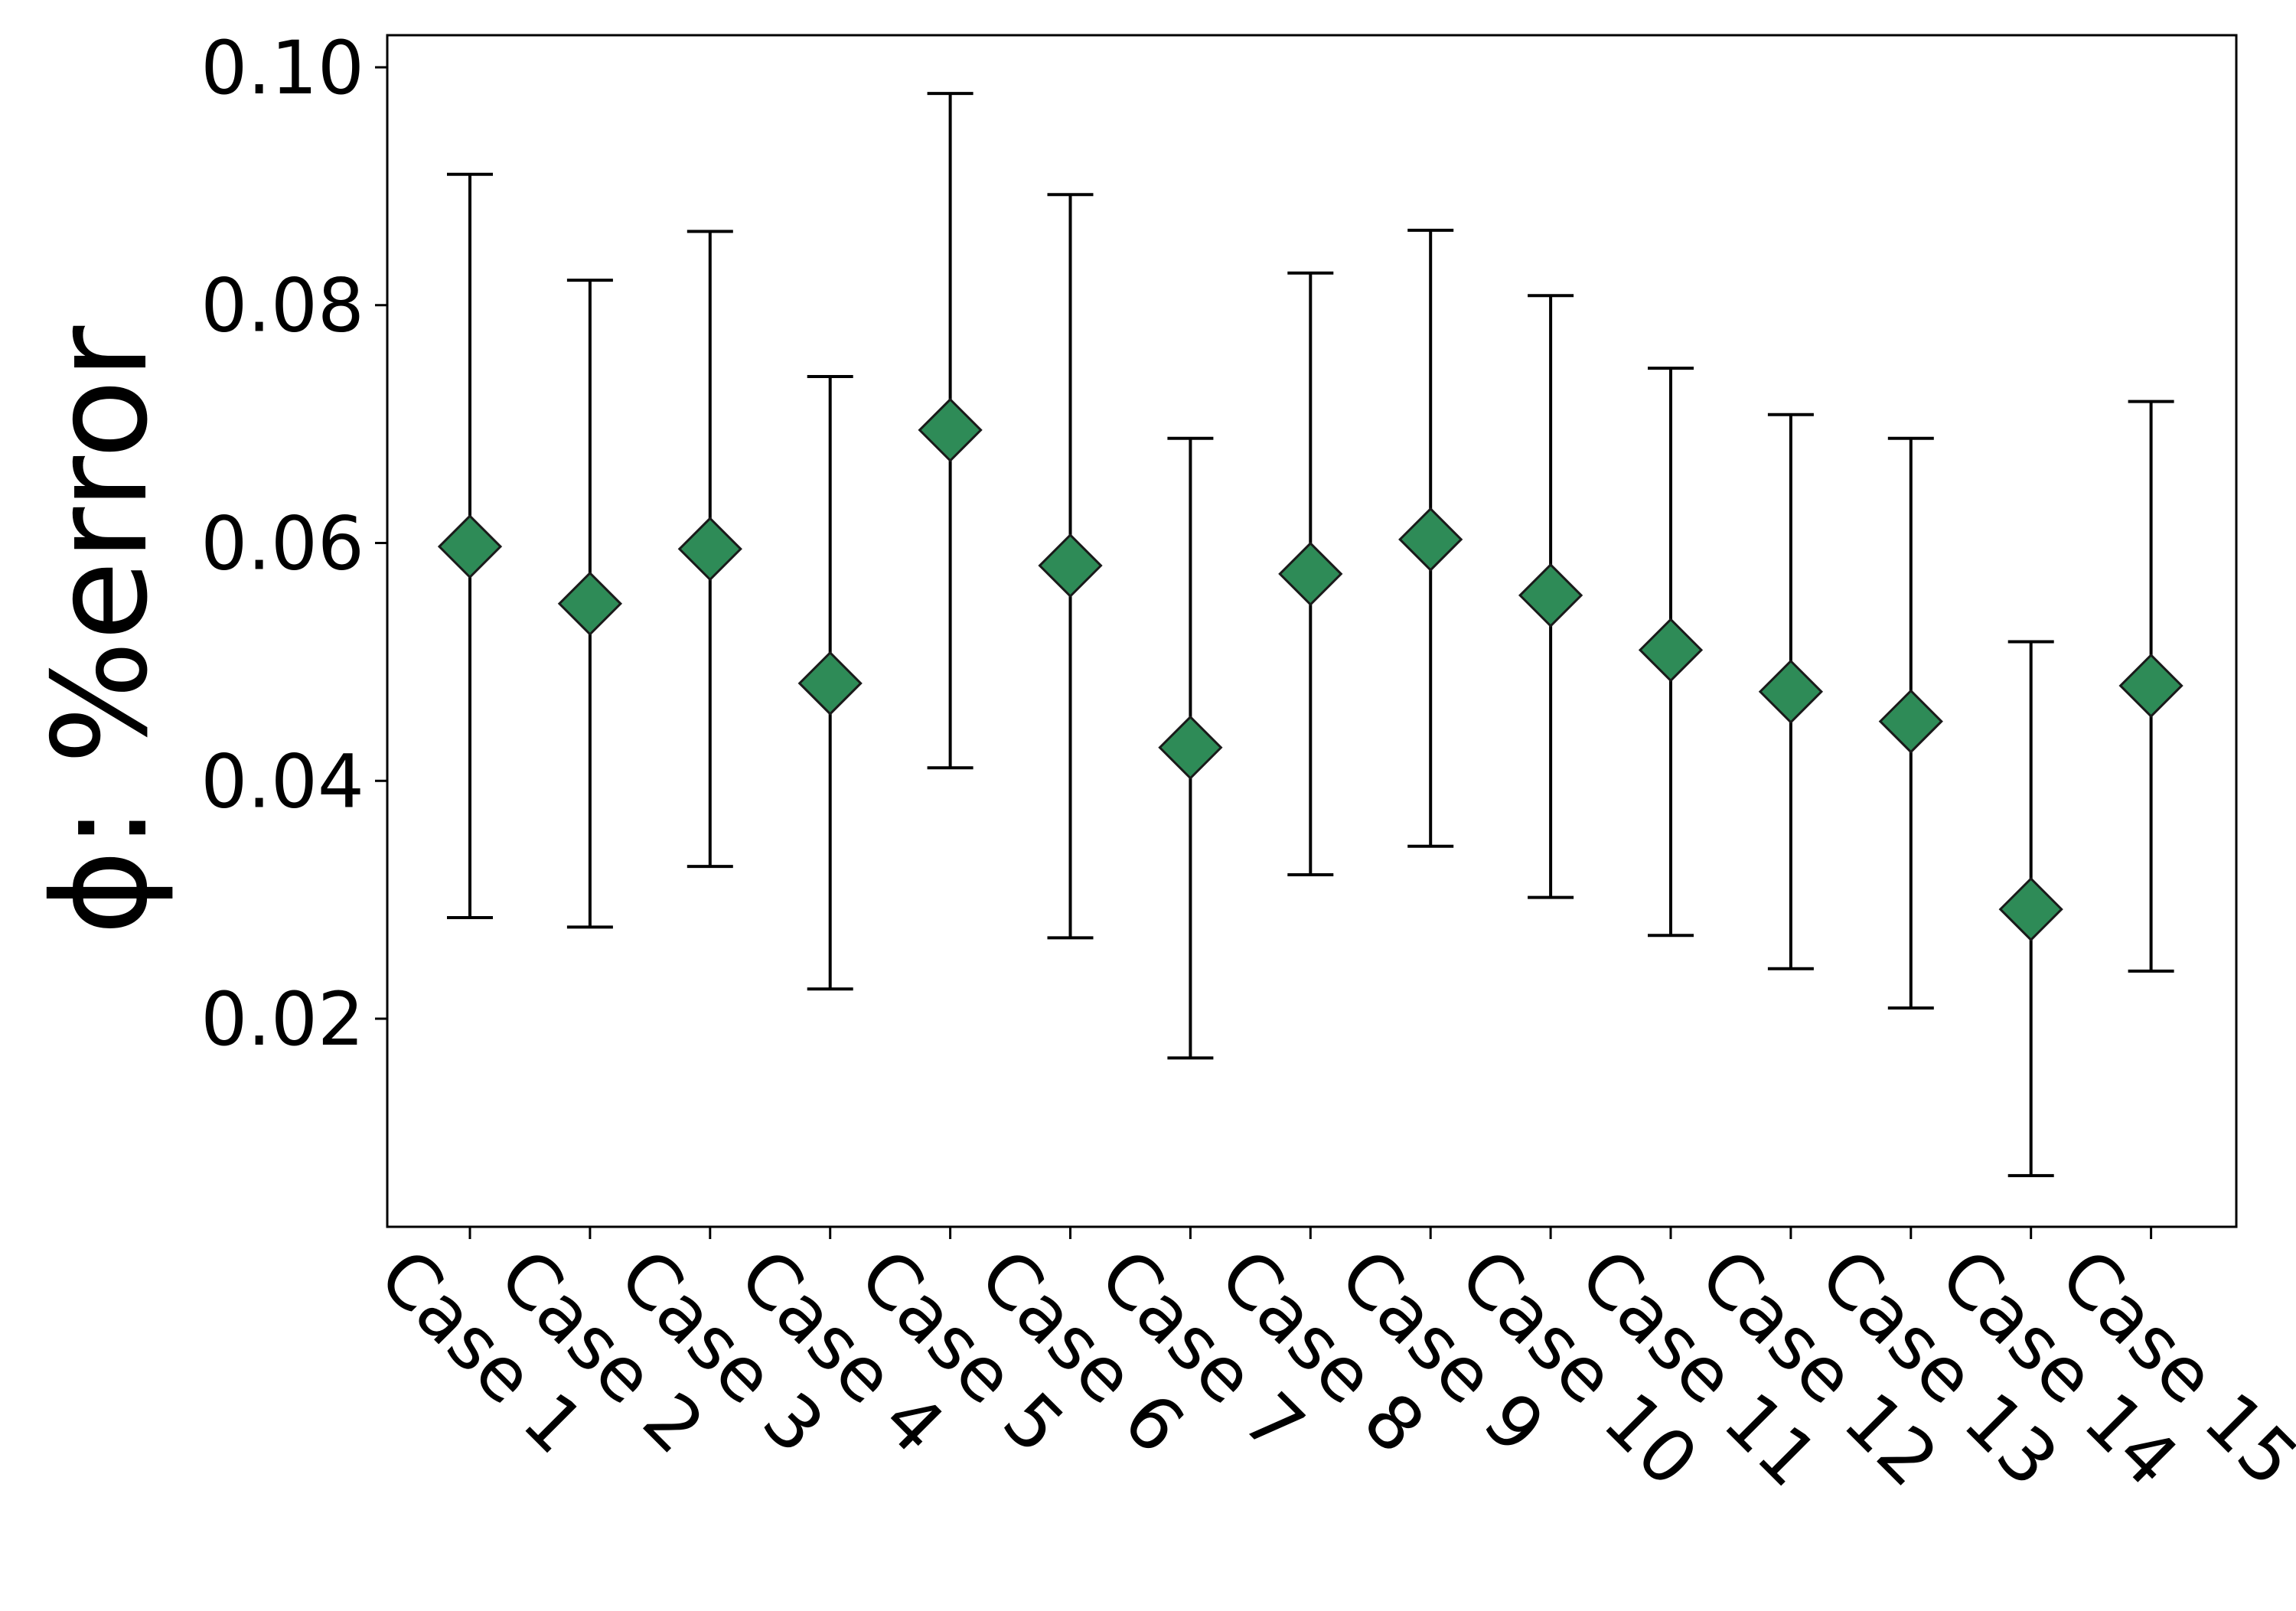 This screenshot has height=1611, width=2296. I want to click on y-tick-label: 0.04, so click(282, 781).